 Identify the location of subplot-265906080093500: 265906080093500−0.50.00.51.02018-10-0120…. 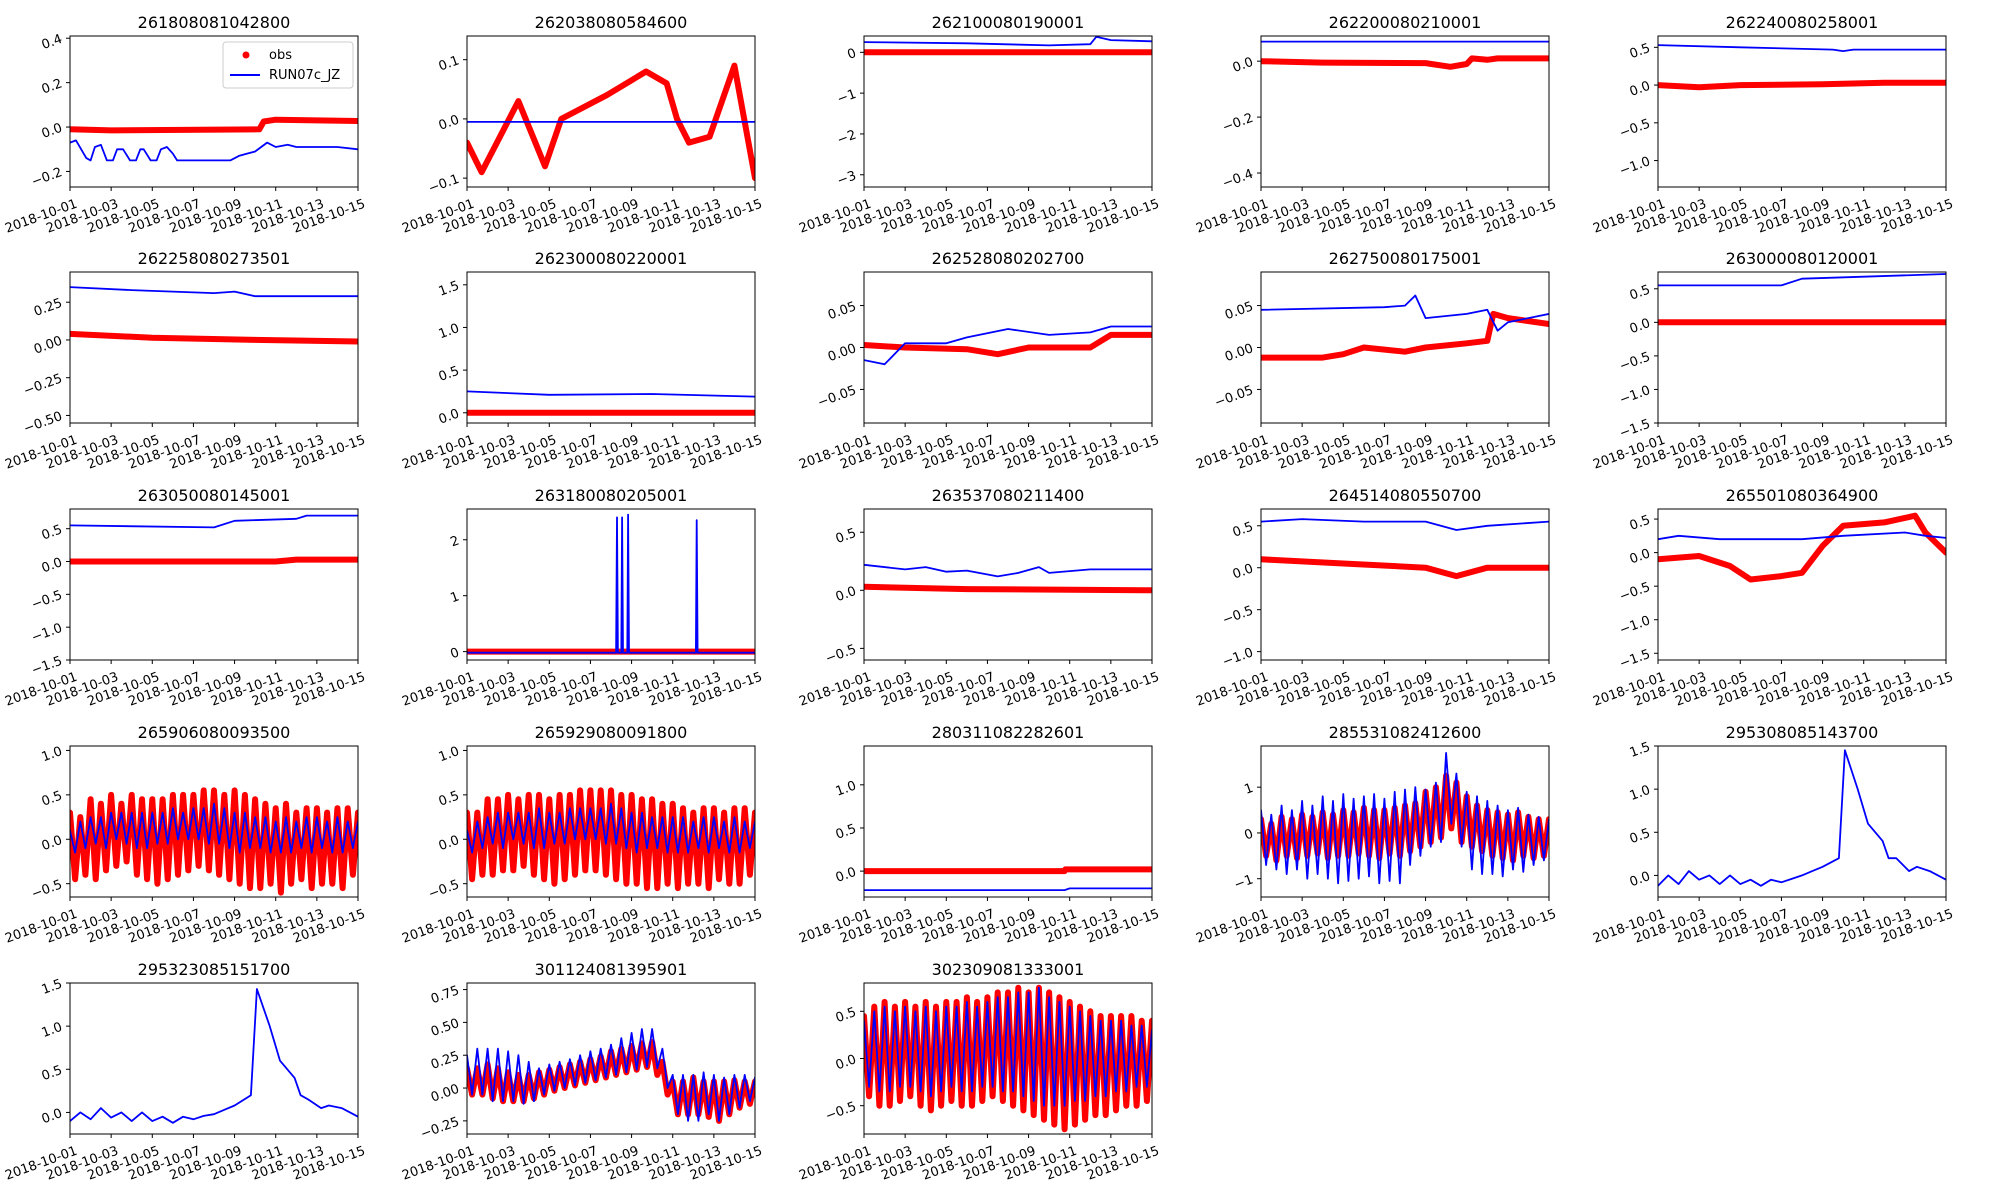
(185, 835).